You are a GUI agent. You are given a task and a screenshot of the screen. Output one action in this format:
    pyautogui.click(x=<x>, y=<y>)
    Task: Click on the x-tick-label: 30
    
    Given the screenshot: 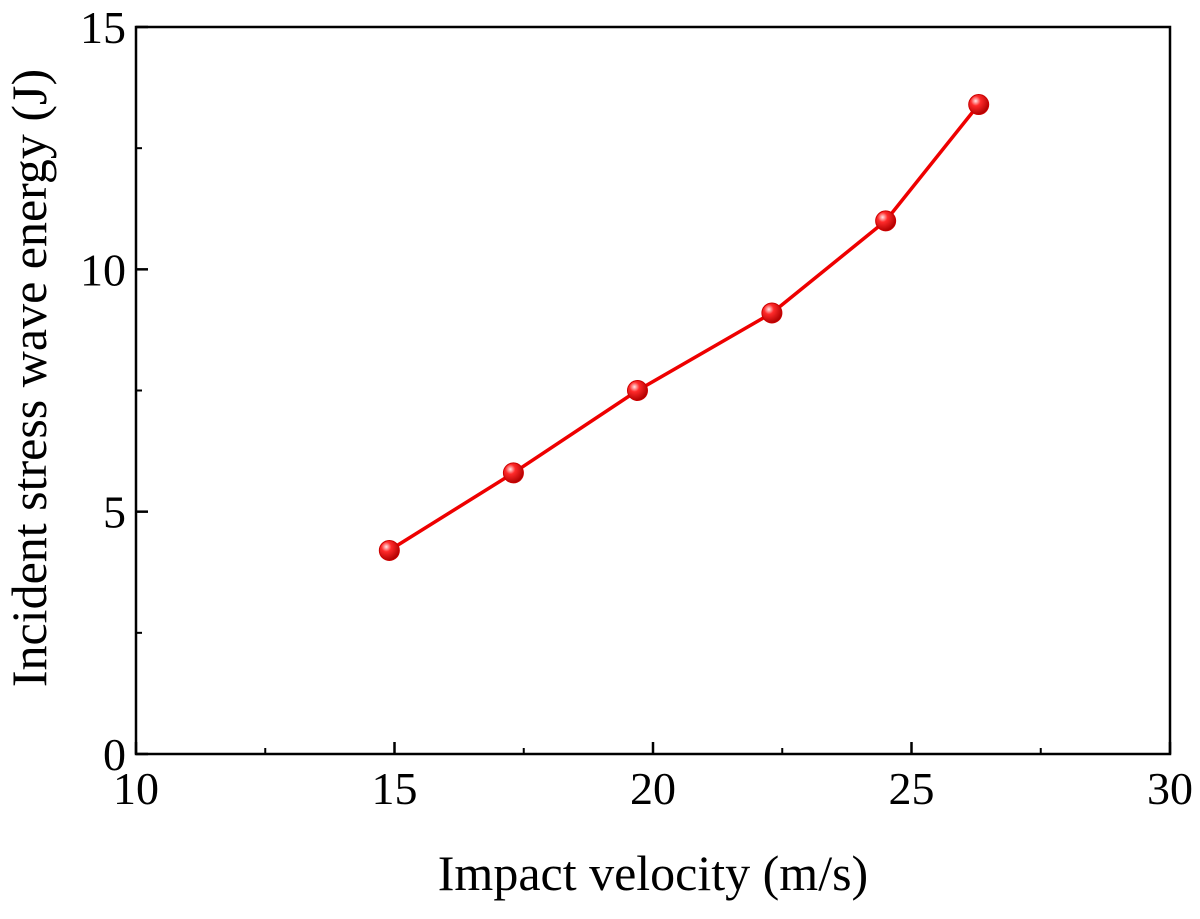 What is the action you would take?
    pyautogui.click(x=1170, y=788)
    